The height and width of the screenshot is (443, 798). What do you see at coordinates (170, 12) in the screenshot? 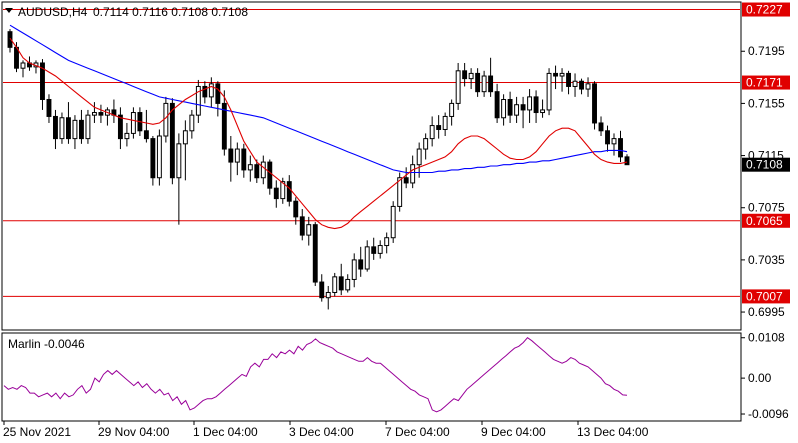
I see `chart-ohlc: 0.7114 0.7116 0.7108 0.7108` at bounding box center [170, 12].